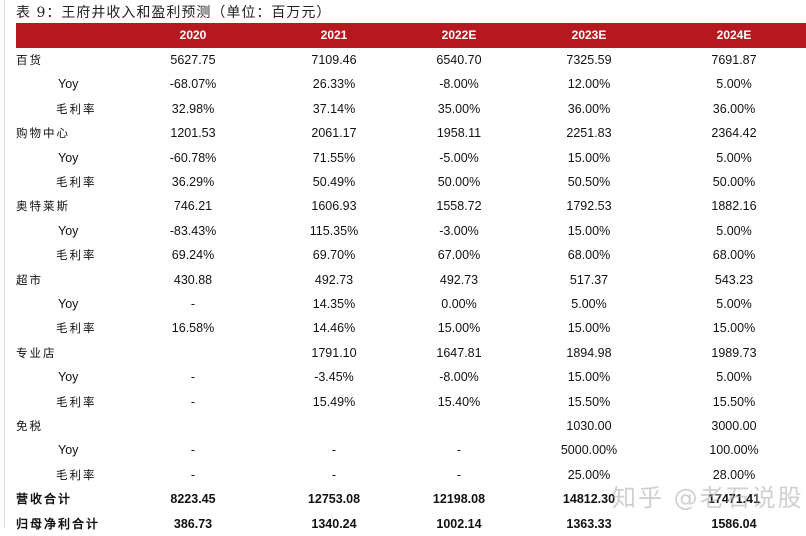 The width and height of the screenshot is (806, 536). I want to click on table-cell: 1989.73, so click(734, 352).